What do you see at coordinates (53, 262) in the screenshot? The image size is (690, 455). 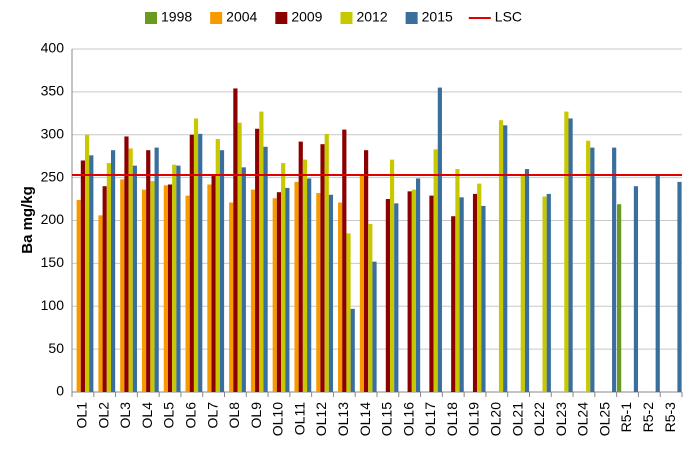 I see `y-tick-label: 150` at bounding box center [53, 262].